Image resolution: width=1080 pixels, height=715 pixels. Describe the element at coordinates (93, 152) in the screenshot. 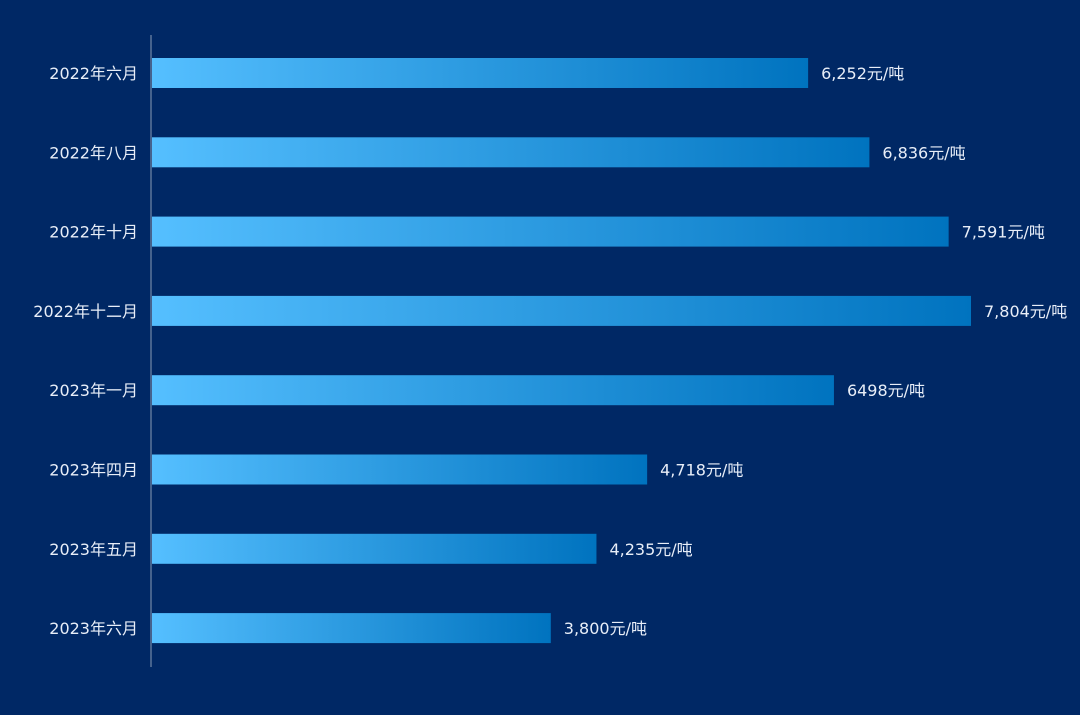

I see `category-label: 2022年八月` at that location.